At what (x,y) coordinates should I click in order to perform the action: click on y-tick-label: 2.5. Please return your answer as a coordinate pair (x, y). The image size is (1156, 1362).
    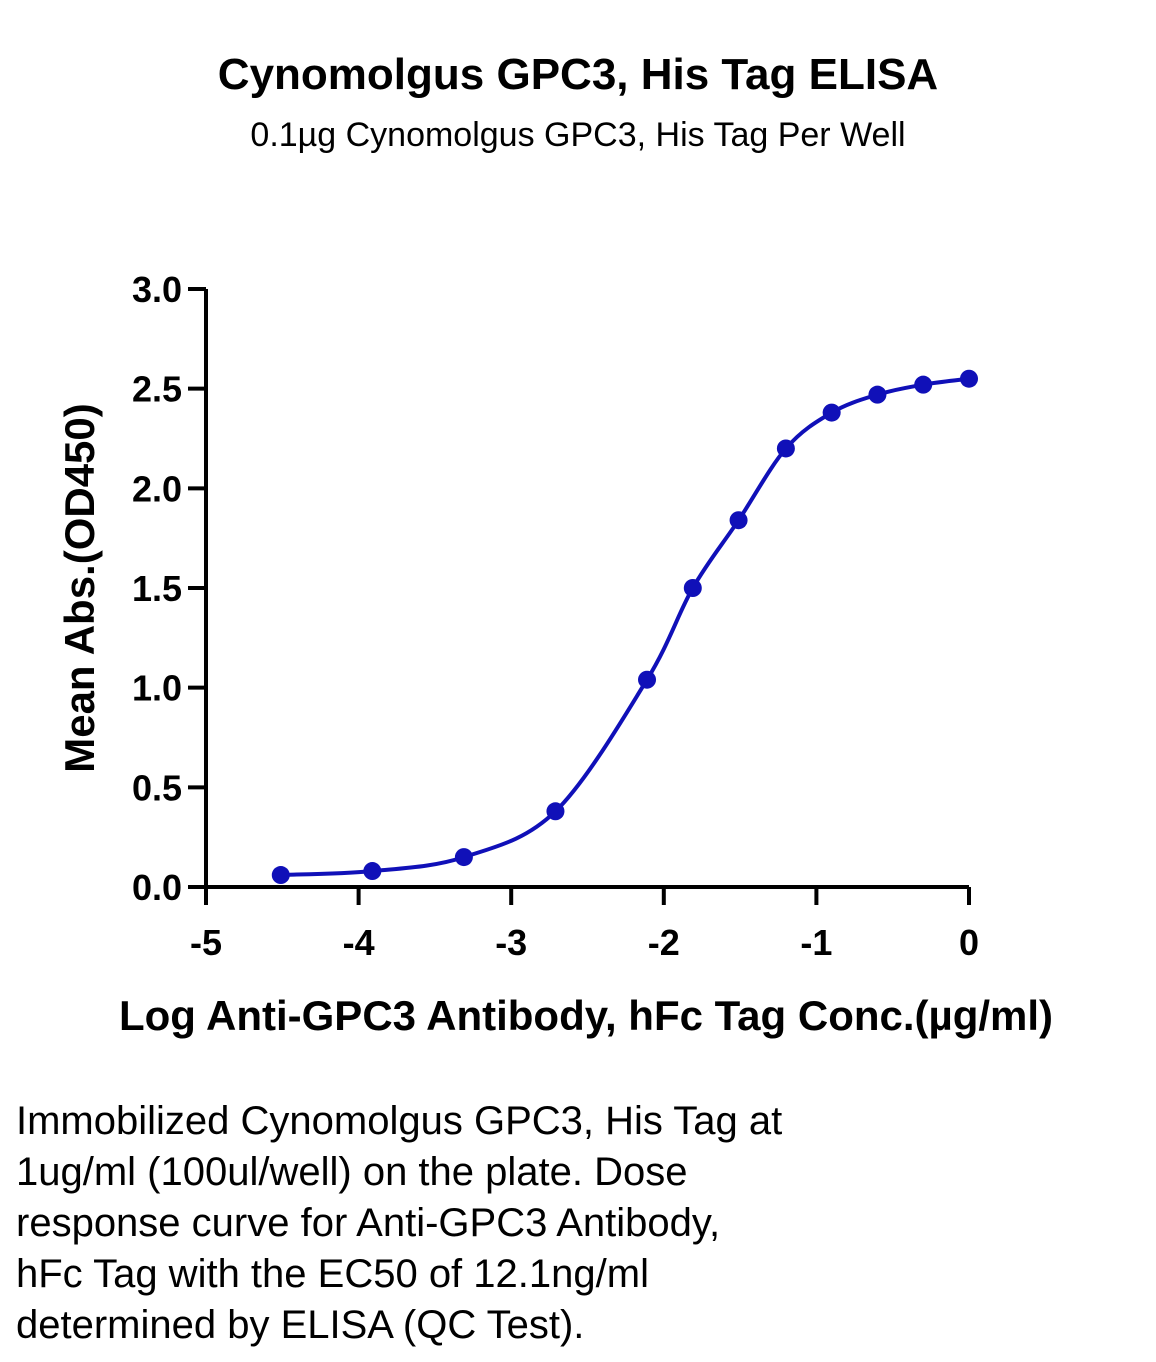
    Looking at the image, I should click on (157, 389).